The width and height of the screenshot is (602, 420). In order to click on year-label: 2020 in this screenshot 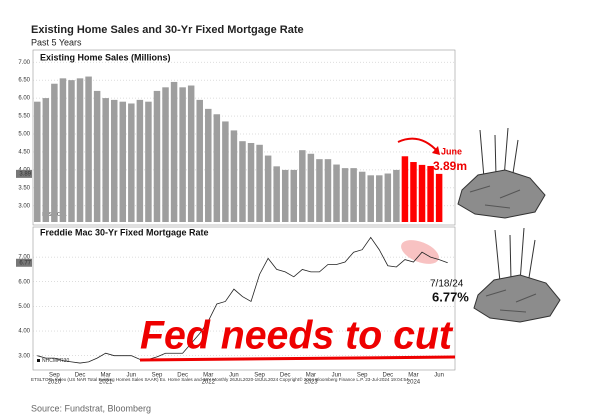, I will do `click(55, 383)`.